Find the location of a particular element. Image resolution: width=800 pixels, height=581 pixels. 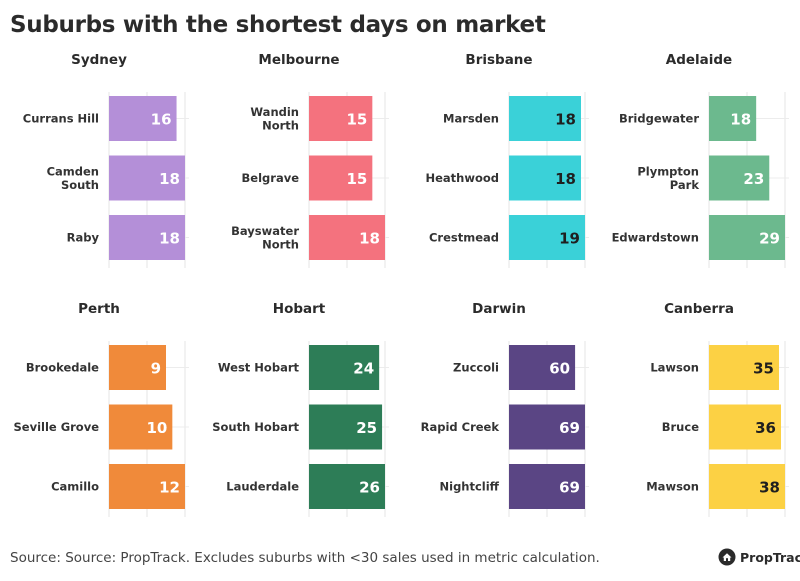

data-label: 24 is located at coordinates (363, 369).